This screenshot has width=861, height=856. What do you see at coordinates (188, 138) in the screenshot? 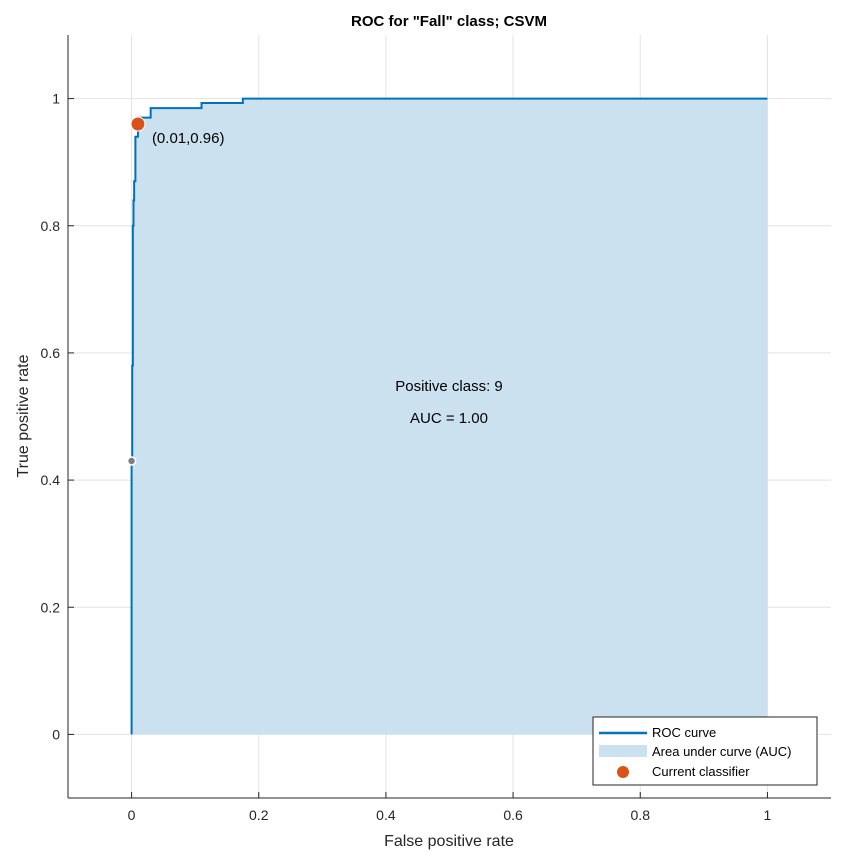
I see `current-classifier-label: (0.01,0.96)` at bounding box center [188, 138].